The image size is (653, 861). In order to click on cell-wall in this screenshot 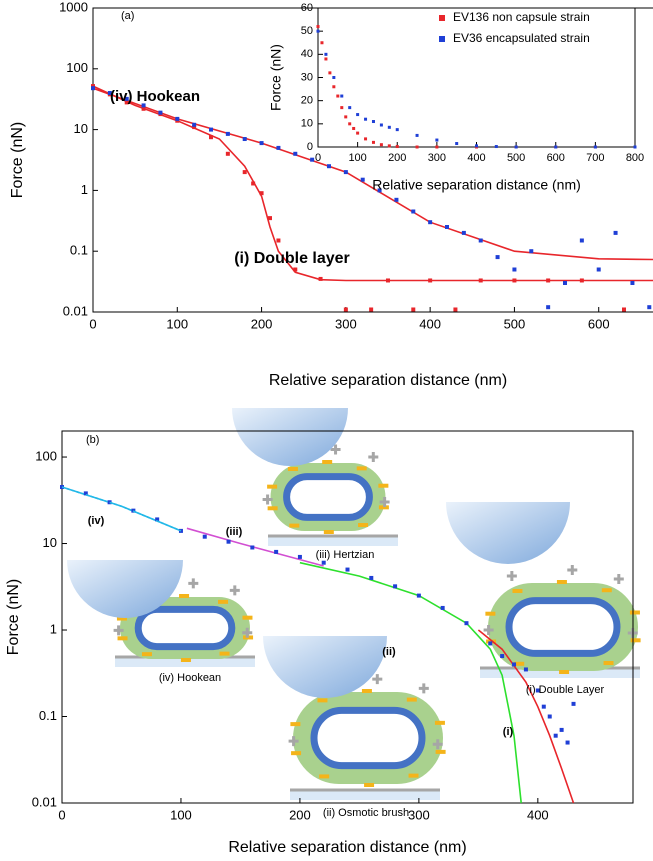, I will do `click(368, 738)`.